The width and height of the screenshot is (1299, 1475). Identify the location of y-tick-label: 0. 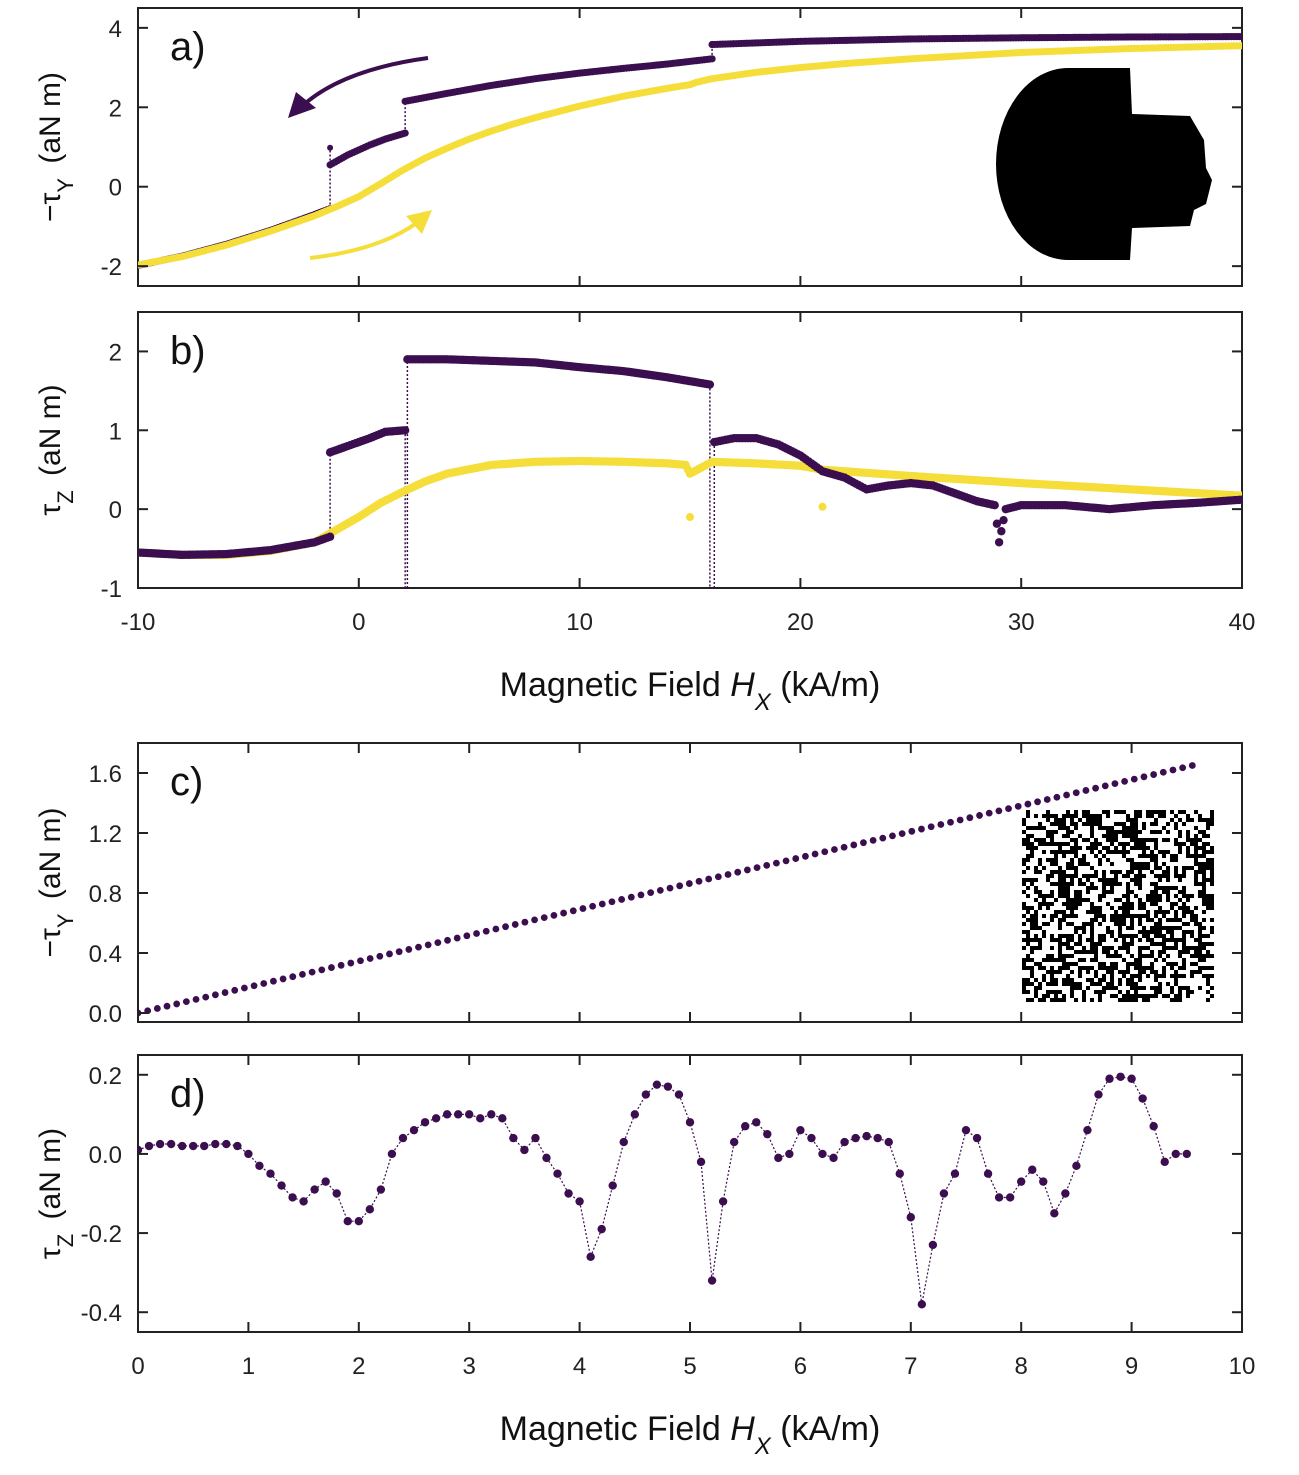
(115, 188).